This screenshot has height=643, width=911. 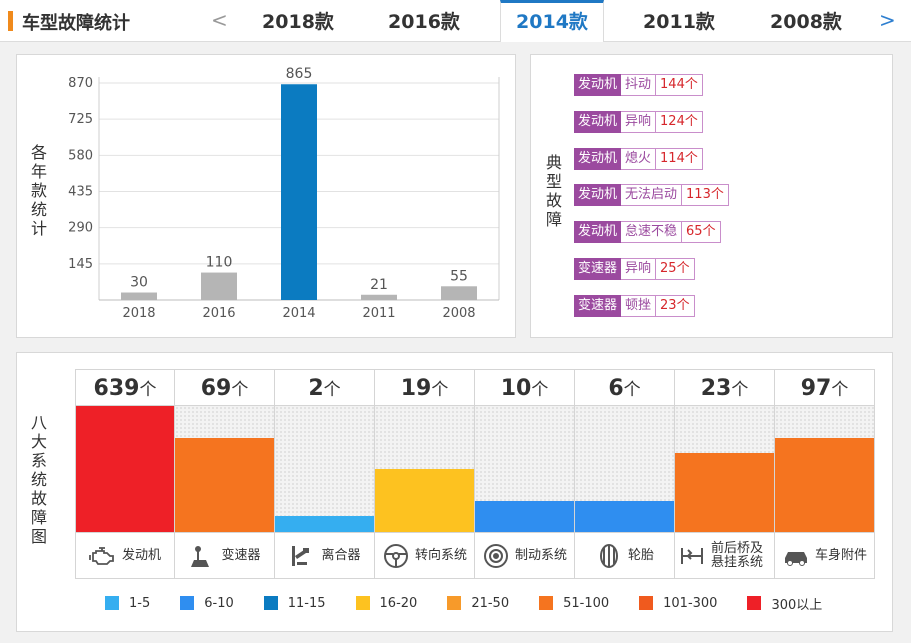 I want to click on bar-2011, so click(x=379, y=297).